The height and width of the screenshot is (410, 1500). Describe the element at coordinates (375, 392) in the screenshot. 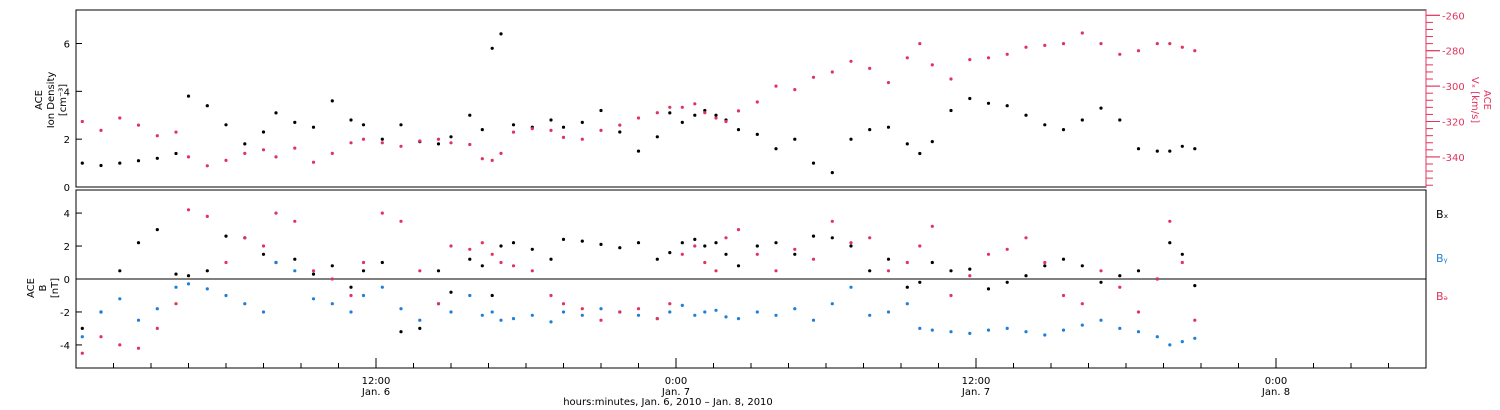

I see `xtick-date-label: Jan. 6` at that location.